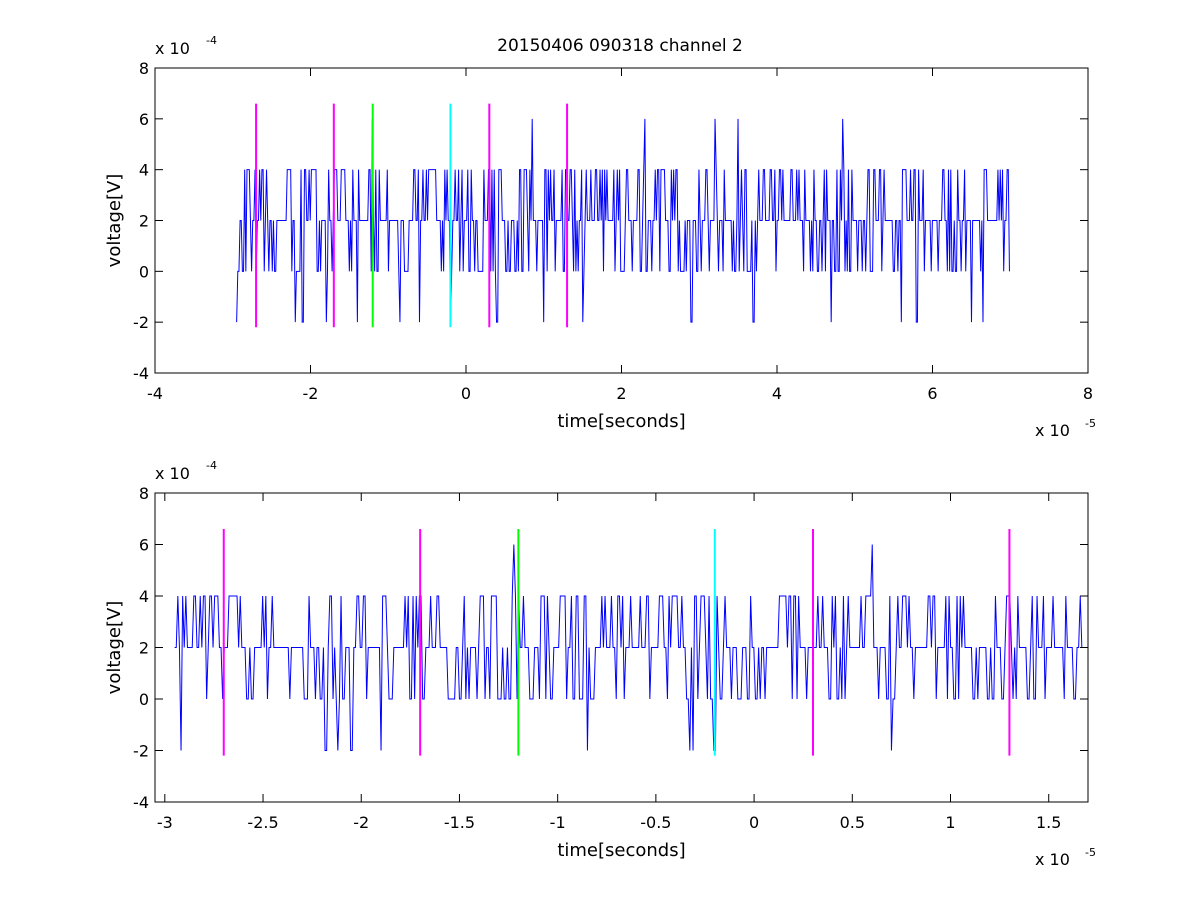 Image resolution: width=1200 pixels, height=900 pixels. Describe the element at coordinates (950, 822) in the screenshot. I see `x-tick-label: 1` at that location.